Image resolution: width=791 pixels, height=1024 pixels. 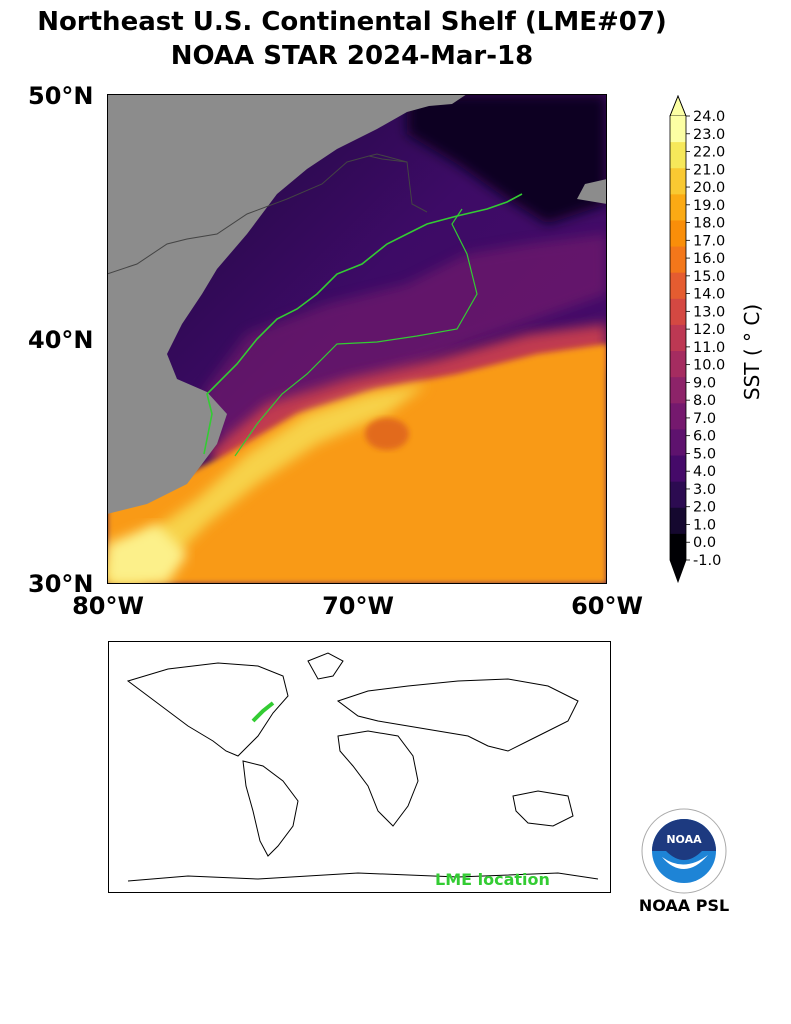 I want to click on colorbar-tick-label: 21.0, so click(x=709, y=170).